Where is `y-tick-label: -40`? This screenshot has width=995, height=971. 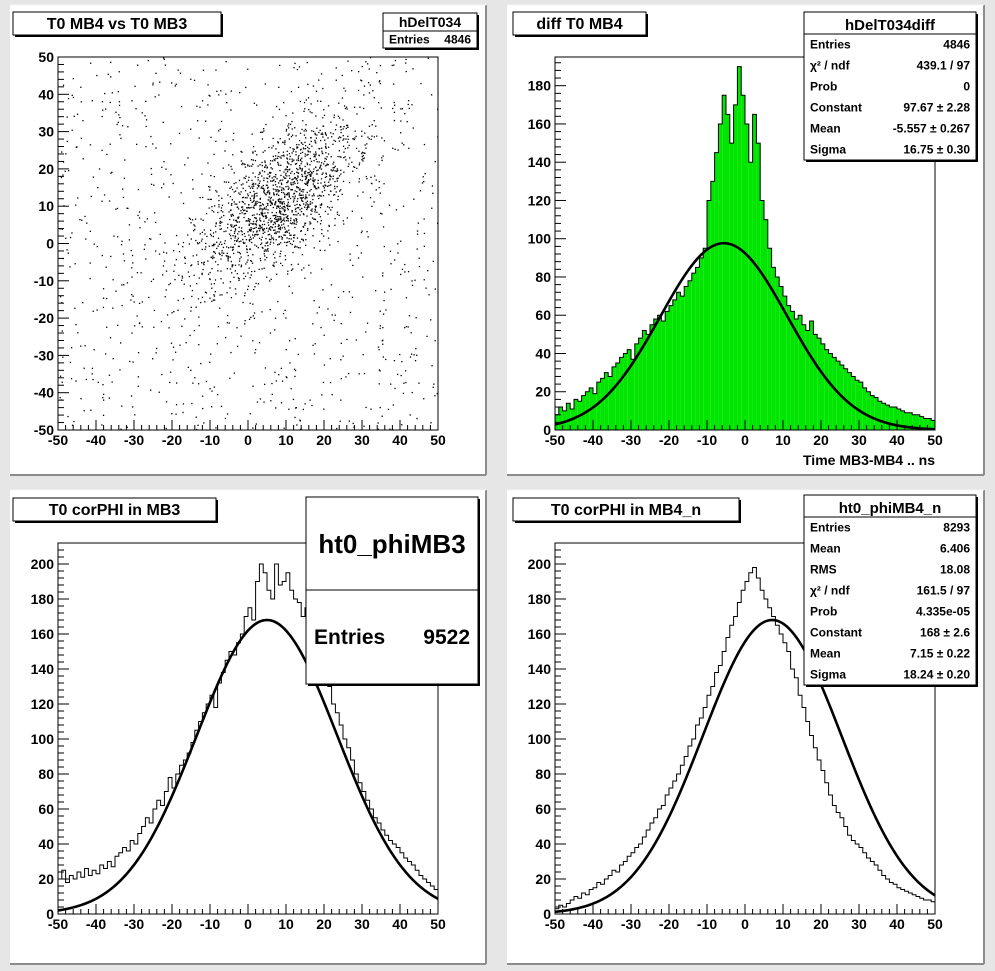 y-tick-label: -40 is located at coordinates (44, 393).